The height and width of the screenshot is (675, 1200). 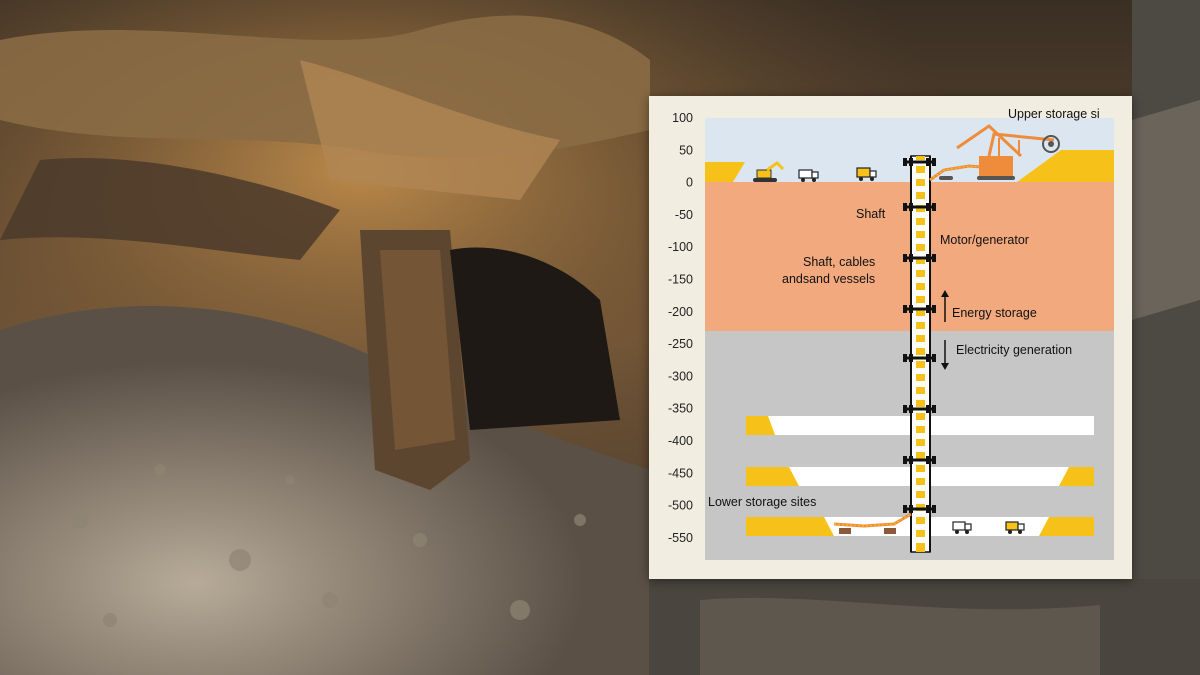 What do you see at coordinates (945, 306) in the screenshot?
I see `energy-storage-arrow-icon` at bounding box center [945, 306].